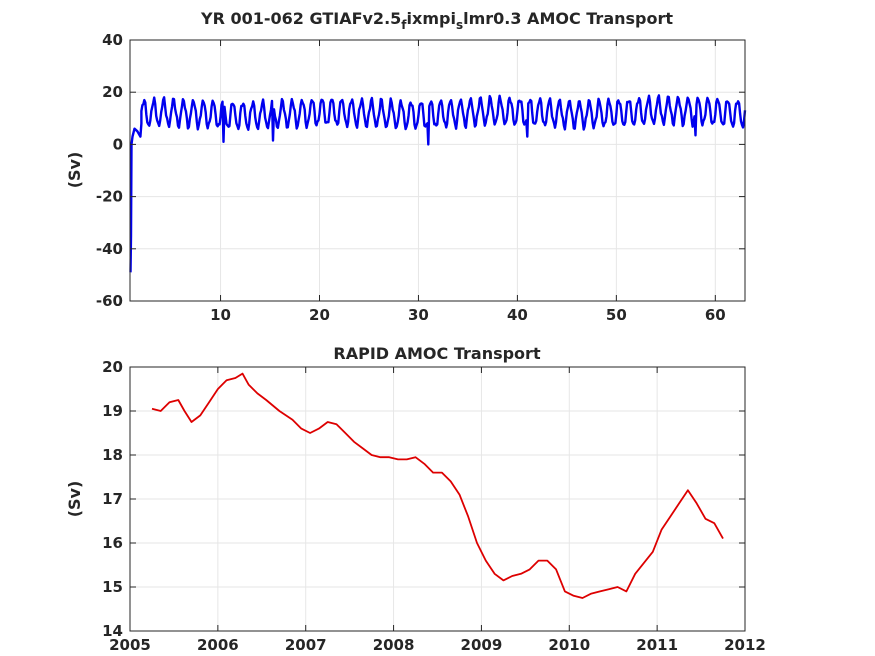 Image resolution: width=875 pixels, height=656 pixels. Describe the element at coordinates (109, 249) in the screenshot. I see `y-tick-label: -40` at that location.